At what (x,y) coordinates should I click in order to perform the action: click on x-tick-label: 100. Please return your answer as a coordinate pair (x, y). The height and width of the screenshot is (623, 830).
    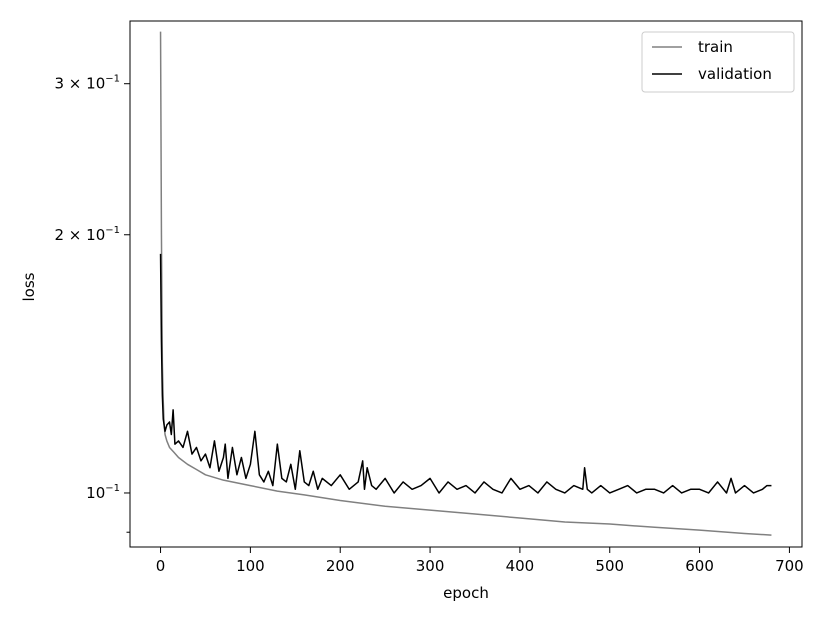
    Looking at the image, I should click on (250, 566).